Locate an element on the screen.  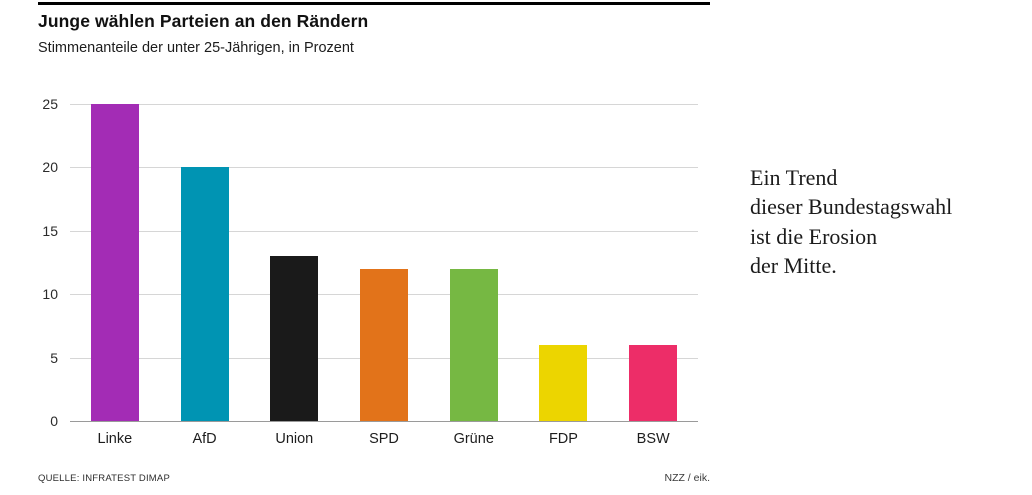
bar-grüne is located at coordinates (473, 344).